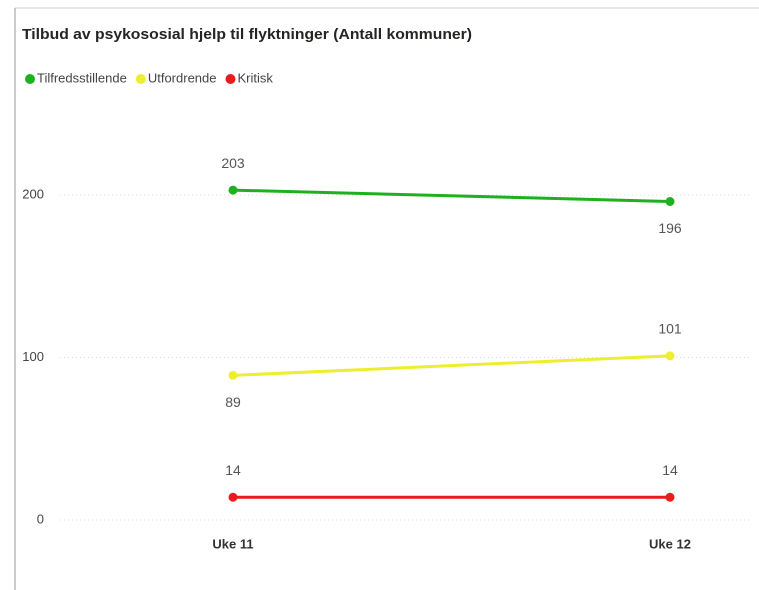 The height and width of the screenshot is (590, 759). I want to click on y-tick-label: 200, so click(33, 193).